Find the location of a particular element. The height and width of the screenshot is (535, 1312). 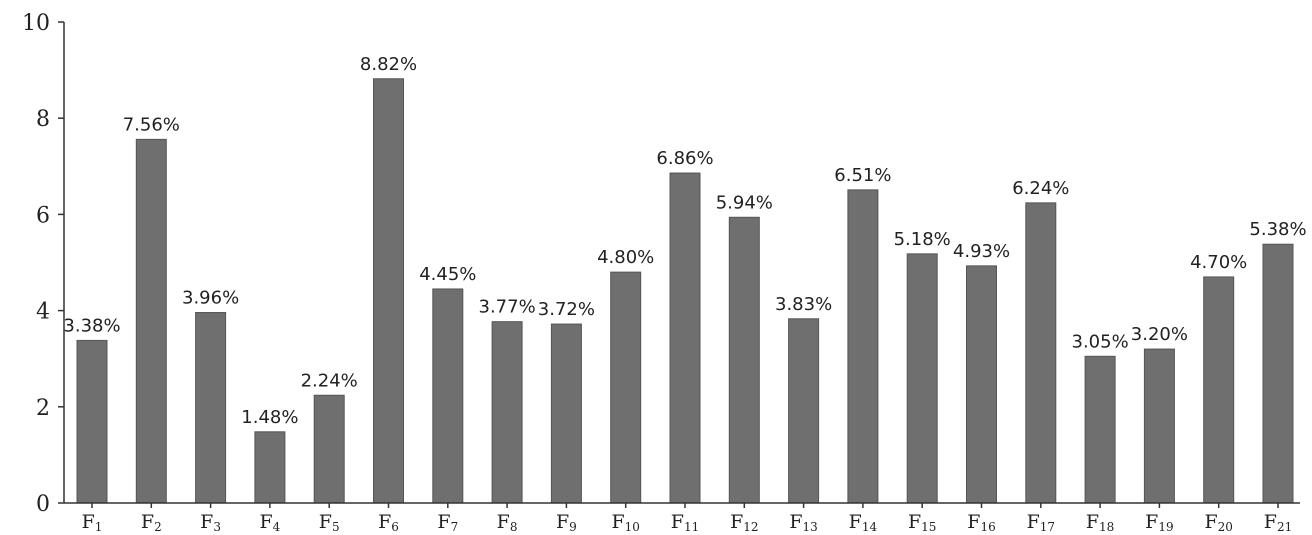

x-category-subscript: 1 is located at coordinates (99, 527).